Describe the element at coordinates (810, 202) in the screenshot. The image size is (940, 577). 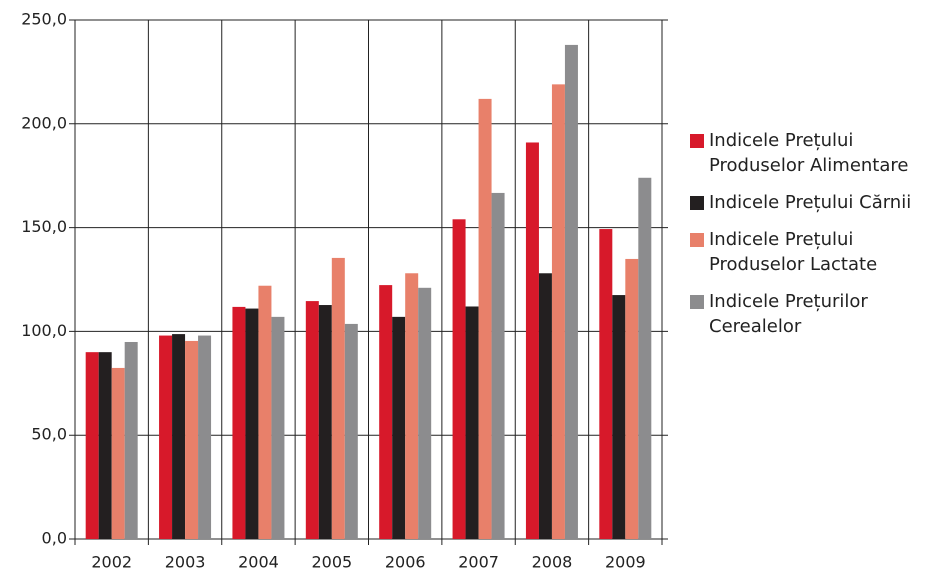
I see `legend-label: Indicele Prețului Cărnii` at that location.